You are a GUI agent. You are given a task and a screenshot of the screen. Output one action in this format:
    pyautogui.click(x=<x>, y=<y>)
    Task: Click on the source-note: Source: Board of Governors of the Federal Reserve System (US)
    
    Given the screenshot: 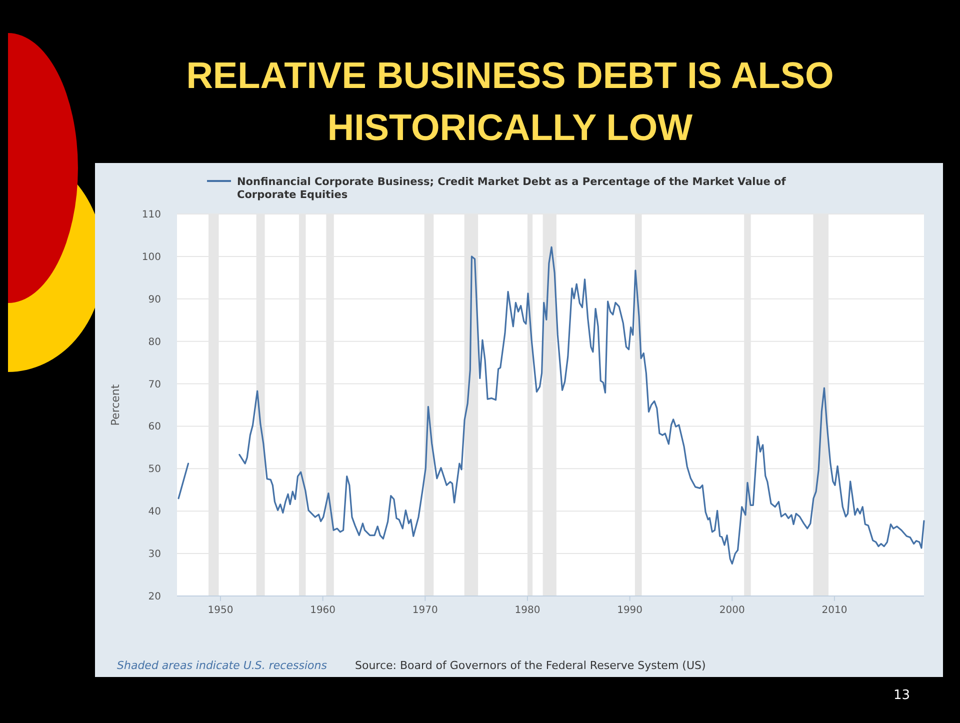 What is the action you would take?
    pyautogui.click(x=530, y=665)
    